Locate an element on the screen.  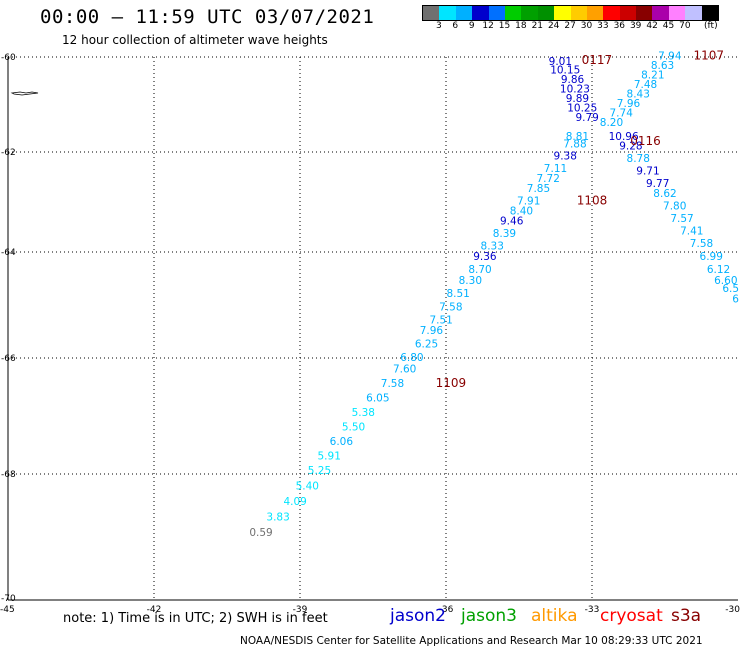
colorbar-tick-label: 42 is located at coordinates (652, 26).